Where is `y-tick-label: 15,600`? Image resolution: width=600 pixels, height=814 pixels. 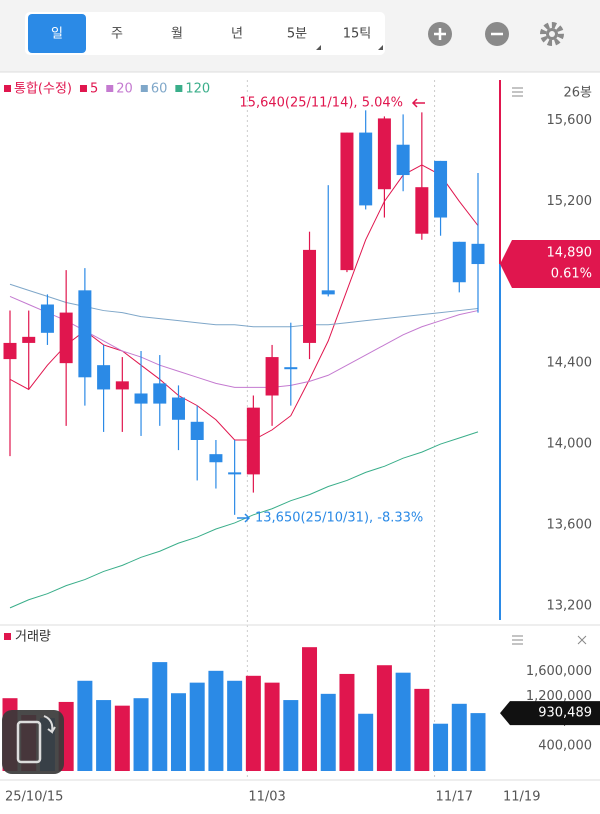 y-tick-label: 15,600 is located at coordinates (570, 120).